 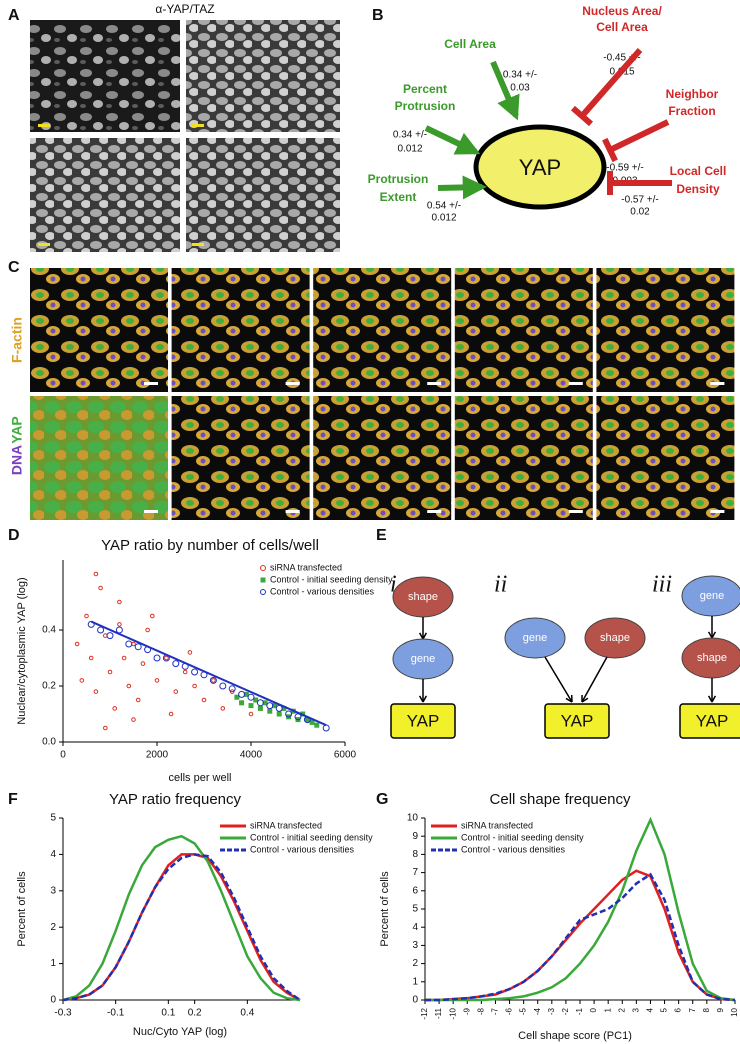 I want to click on panel-label: C, so click(x=14, y=267).